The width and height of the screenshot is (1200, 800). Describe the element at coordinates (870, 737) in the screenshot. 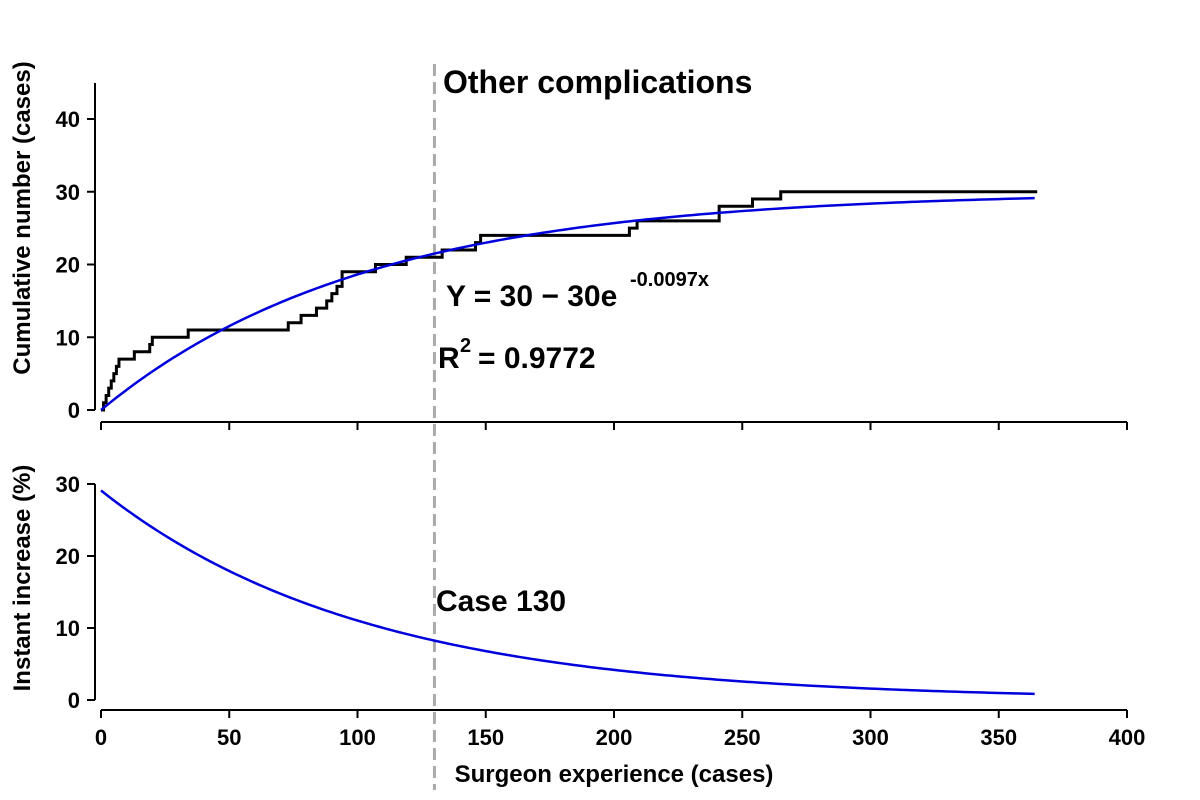

I see `x-tick-label: 300` at that location.